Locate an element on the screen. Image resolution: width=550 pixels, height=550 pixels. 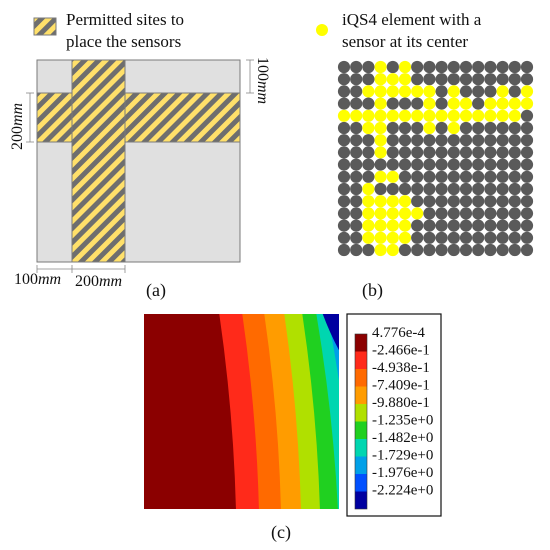
legend-value: -4.938e-1 is located at coordinates (401, 368).